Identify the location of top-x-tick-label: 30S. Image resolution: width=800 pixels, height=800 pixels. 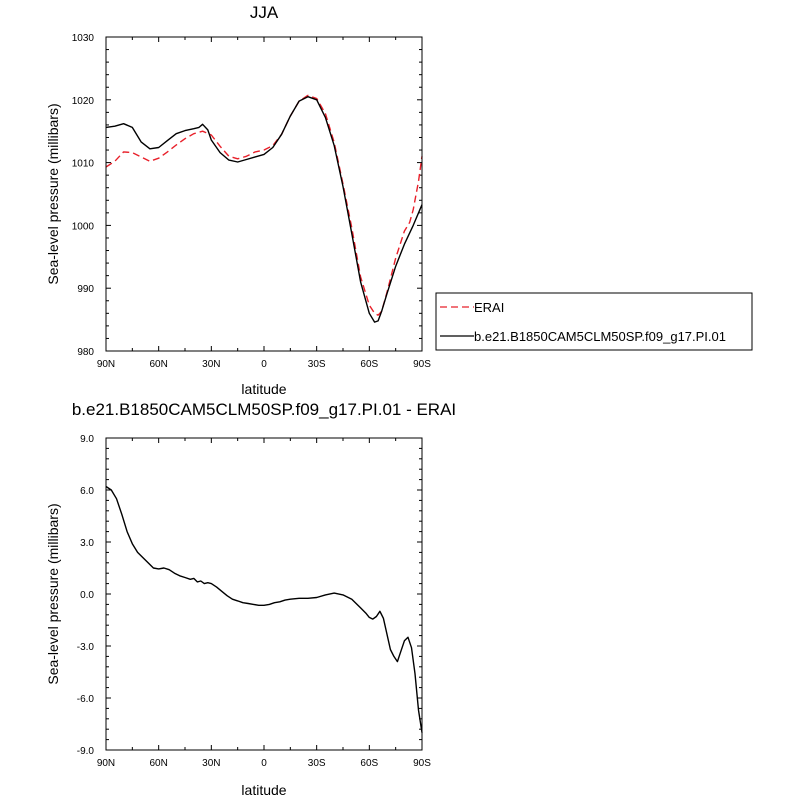
(317, 364).